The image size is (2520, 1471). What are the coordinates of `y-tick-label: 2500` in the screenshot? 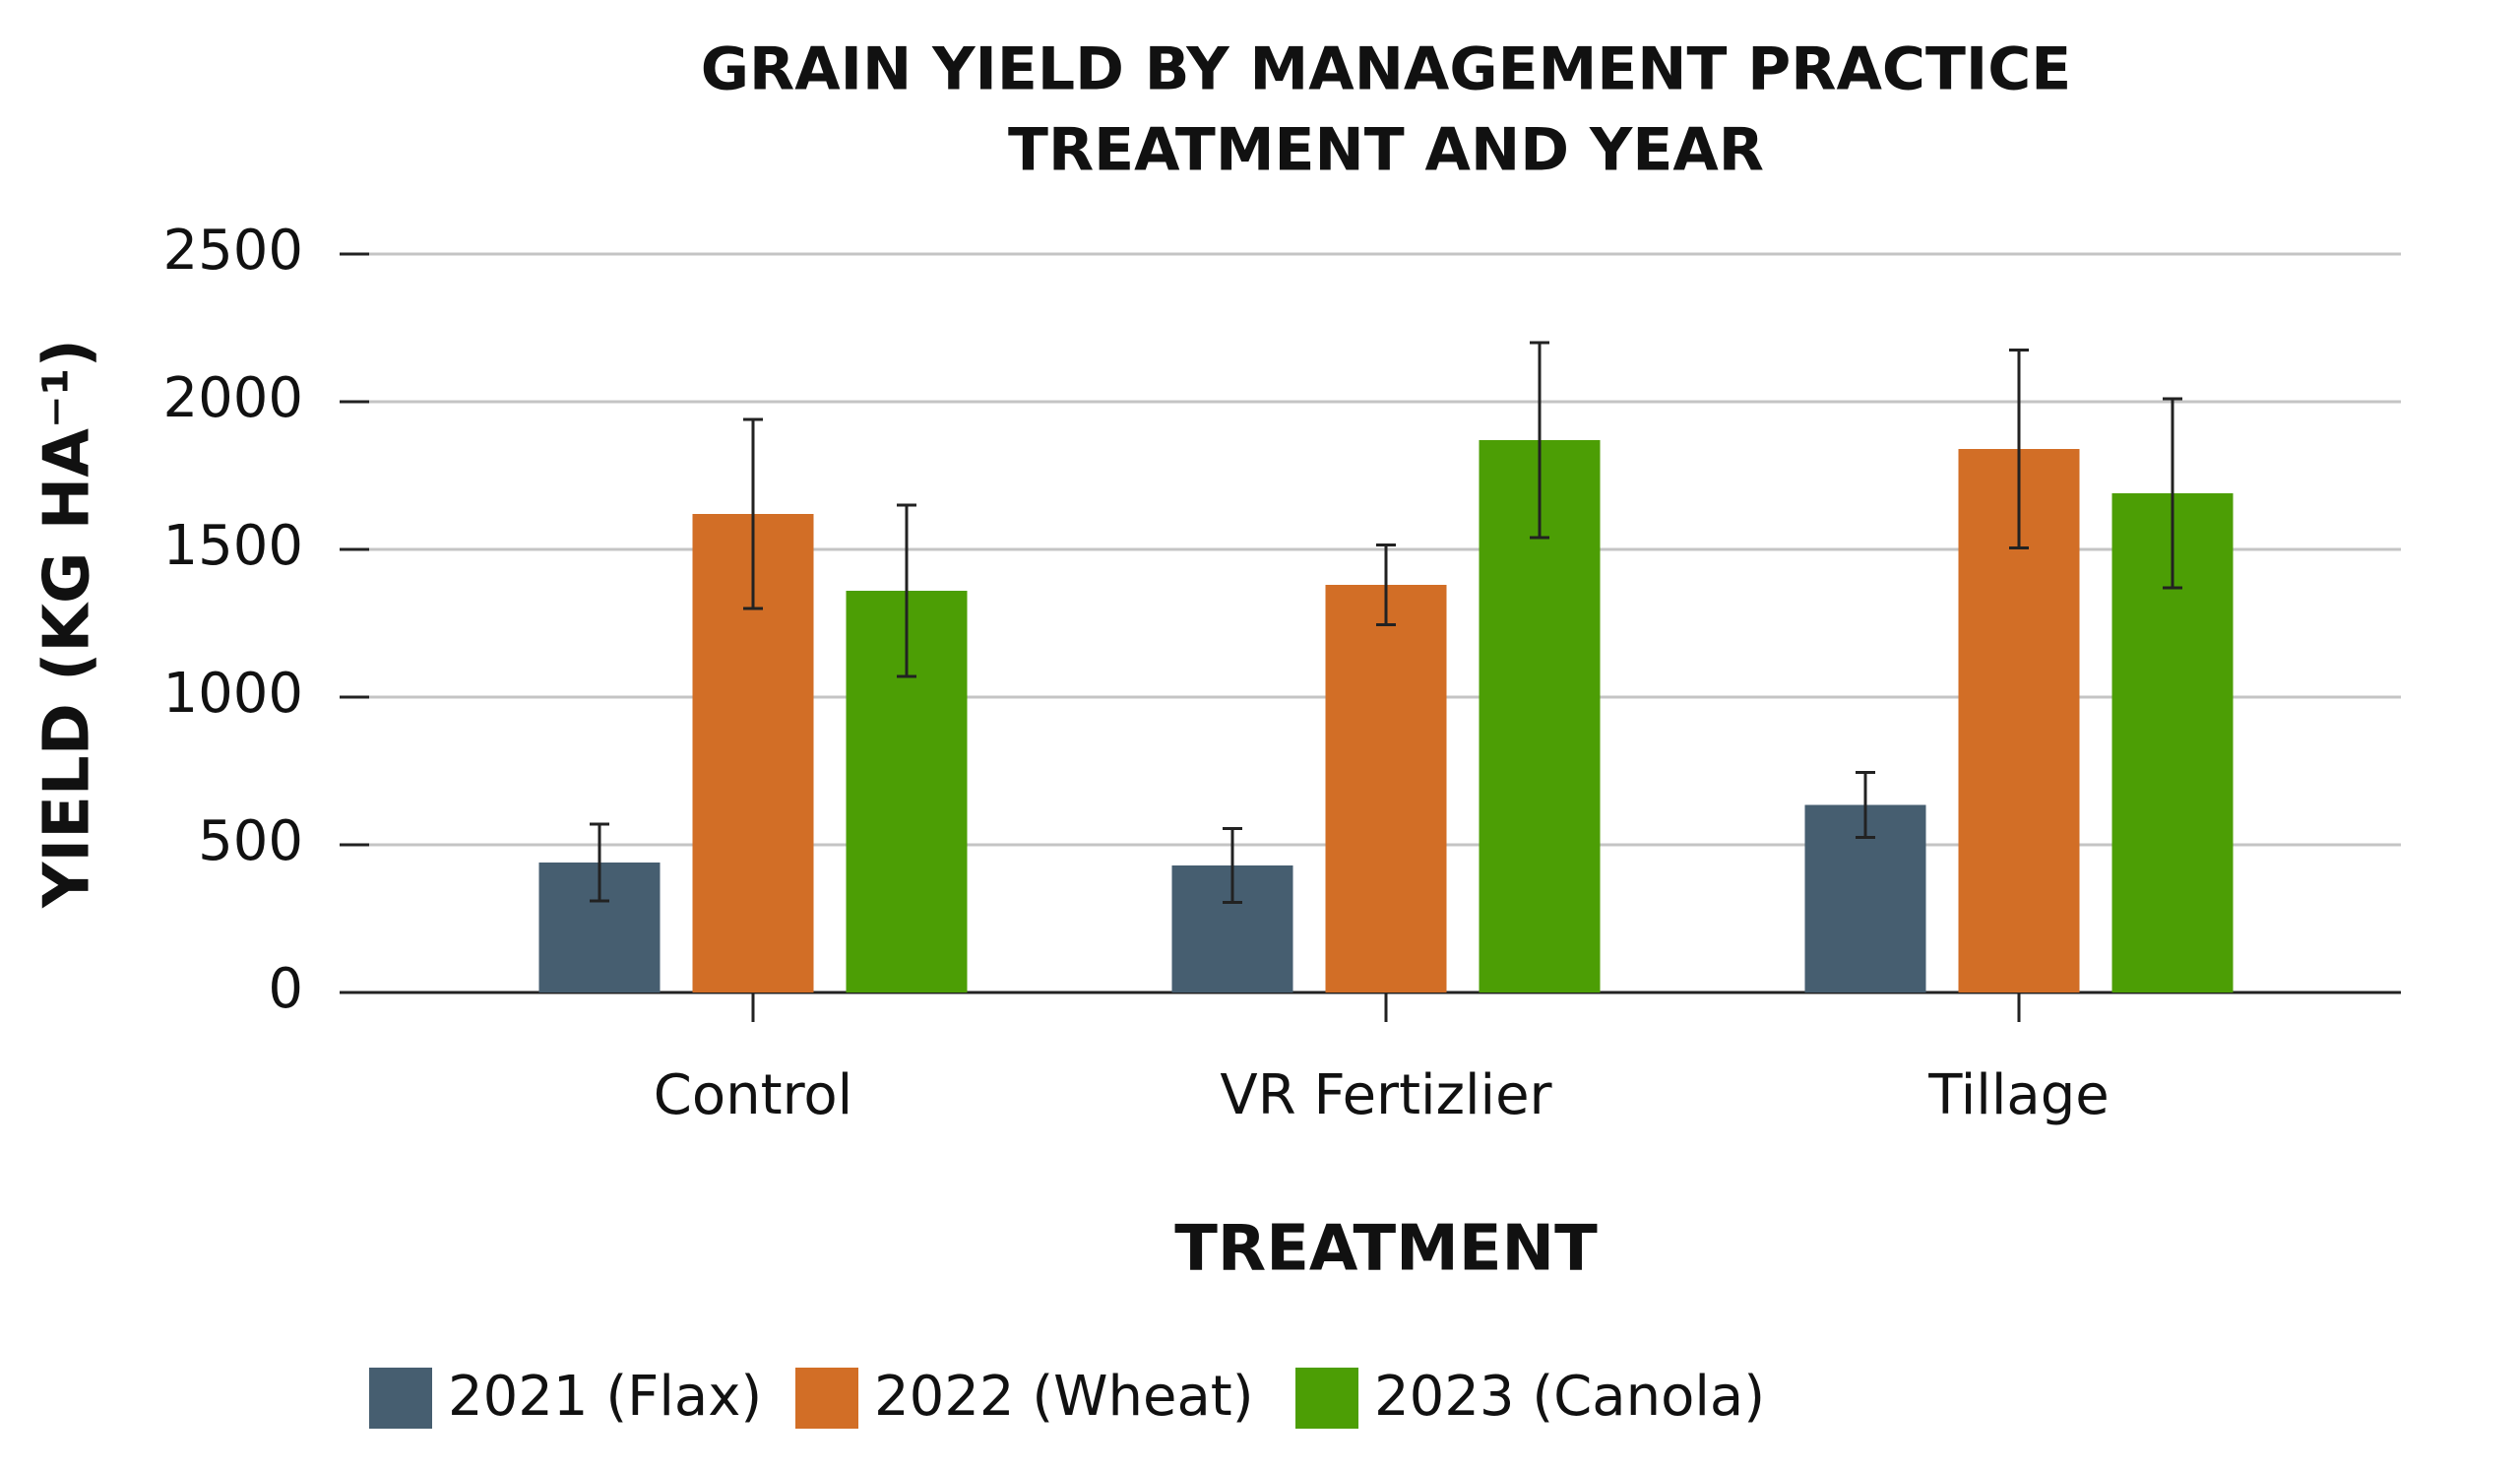 It's located at (232, 251).